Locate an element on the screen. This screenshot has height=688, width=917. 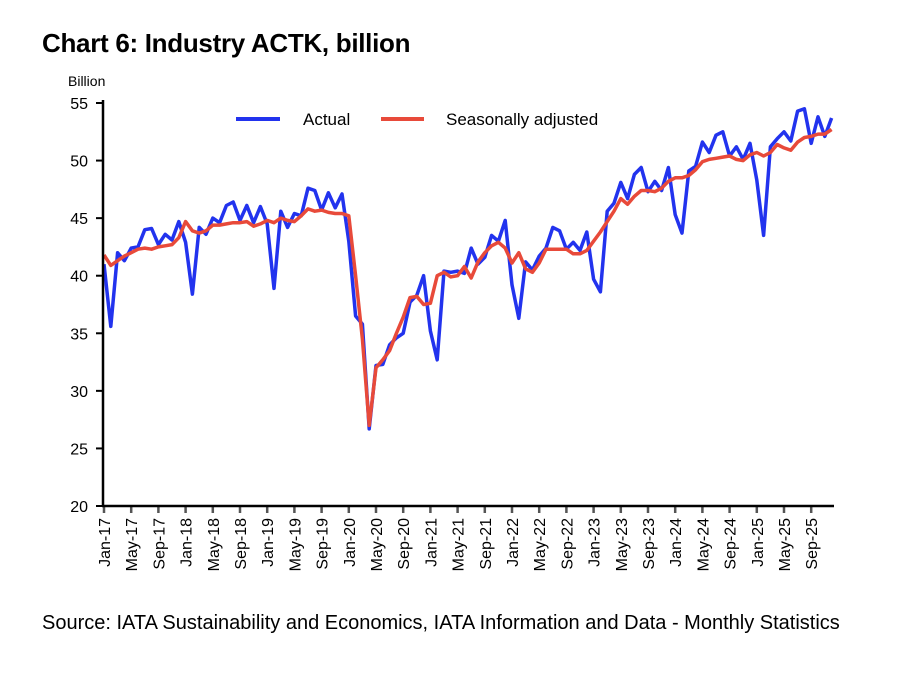
x-tick-label: Jan-20 is located at coordinates (350, 542).